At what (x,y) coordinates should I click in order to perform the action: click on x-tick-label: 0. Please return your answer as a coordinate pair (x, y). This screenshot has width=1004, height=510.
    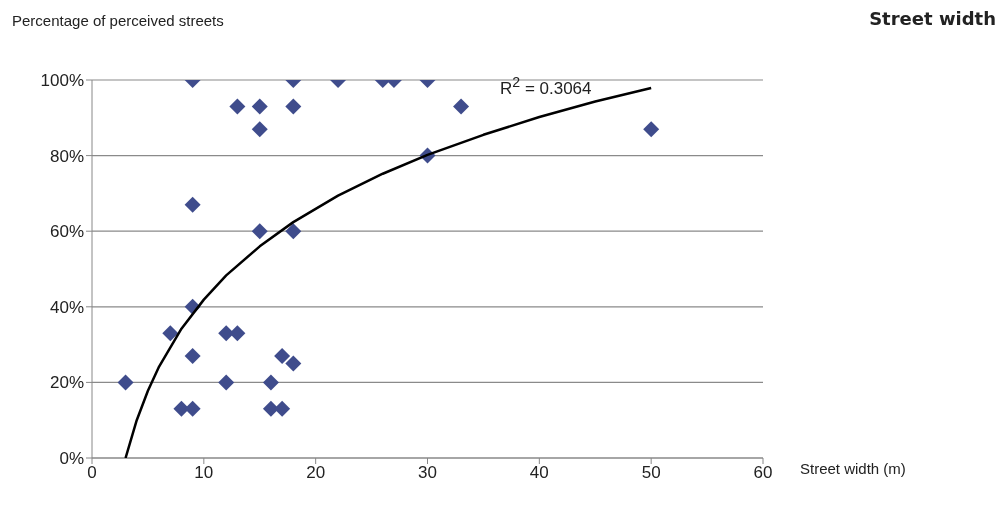
    Looking at the image, I should click on (92, 473).